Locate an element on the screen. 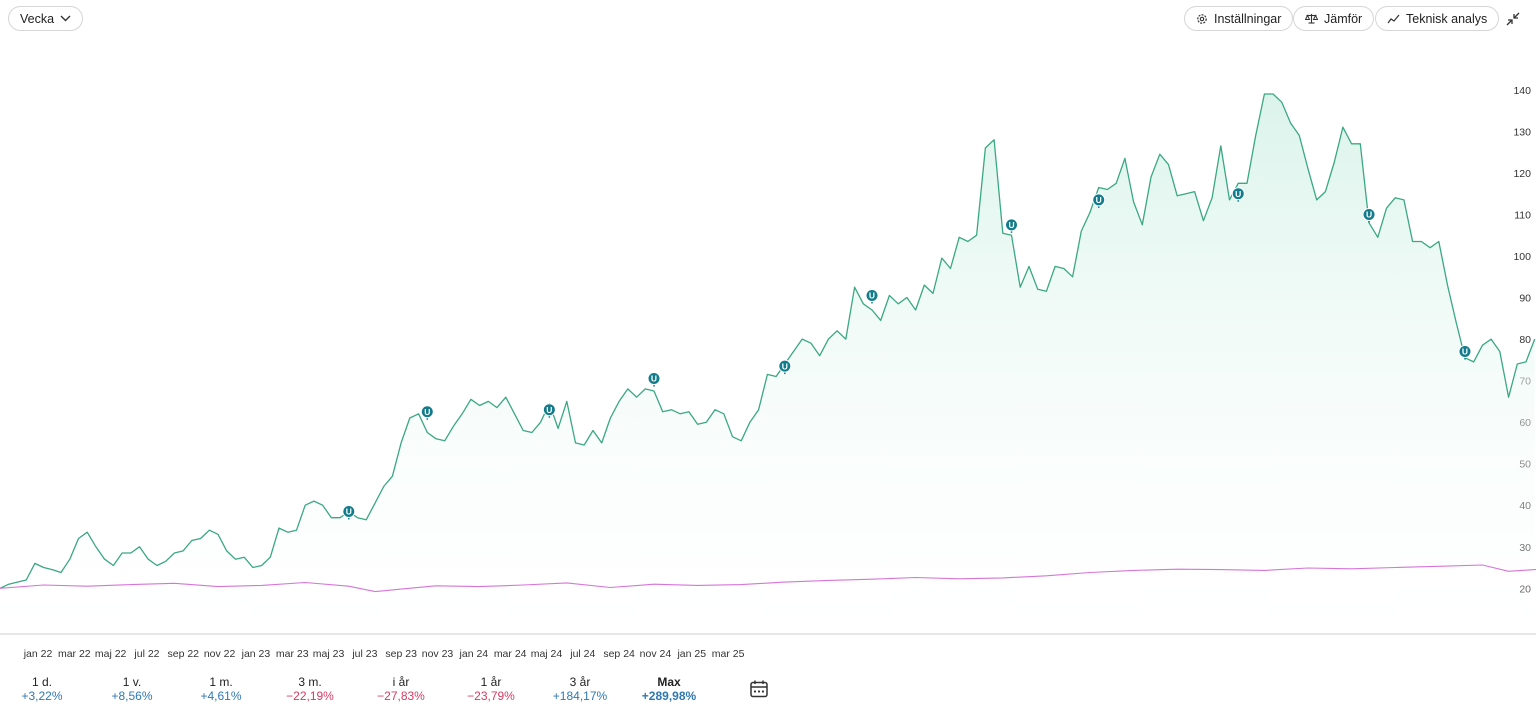 This screenshot has width=1536, height=707. technical-analysis-button: Teknisk analys is located at coordinates (1437, 18).